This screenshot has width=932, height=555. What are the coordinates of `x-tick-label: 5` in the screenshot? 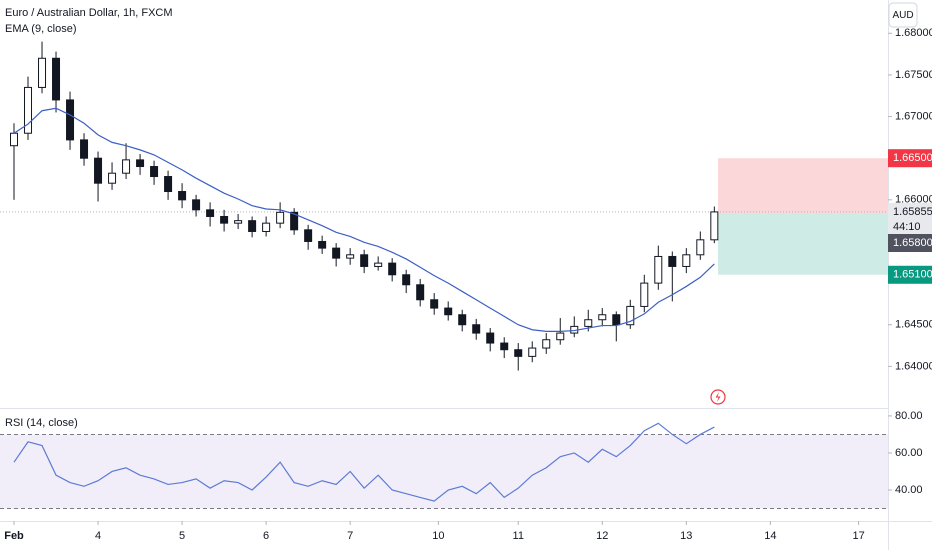 It's located at (182, 536).